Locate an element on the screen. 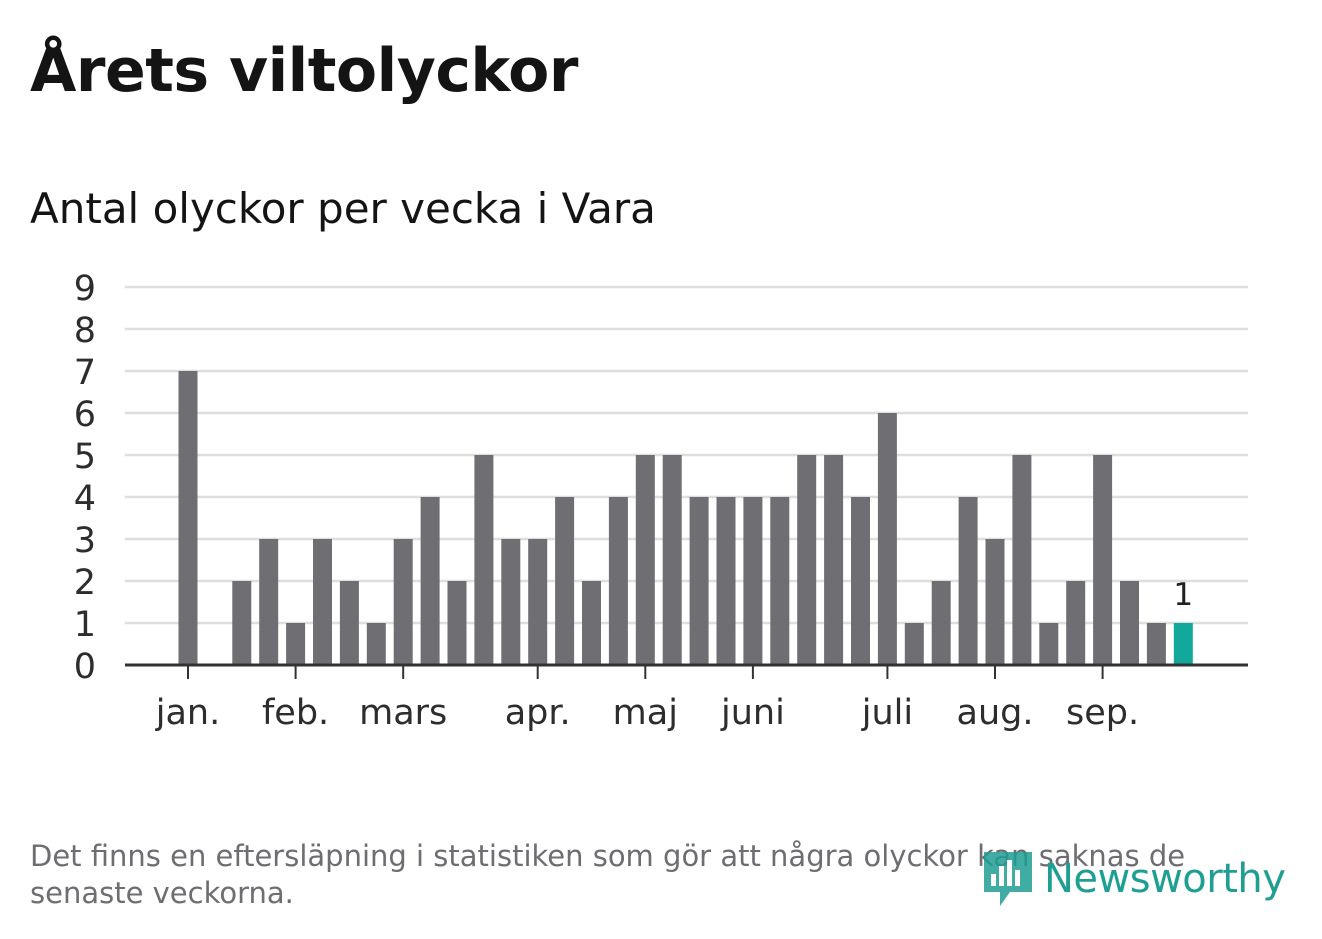  x-tick-label: juni is located at coordinates (752, 713).